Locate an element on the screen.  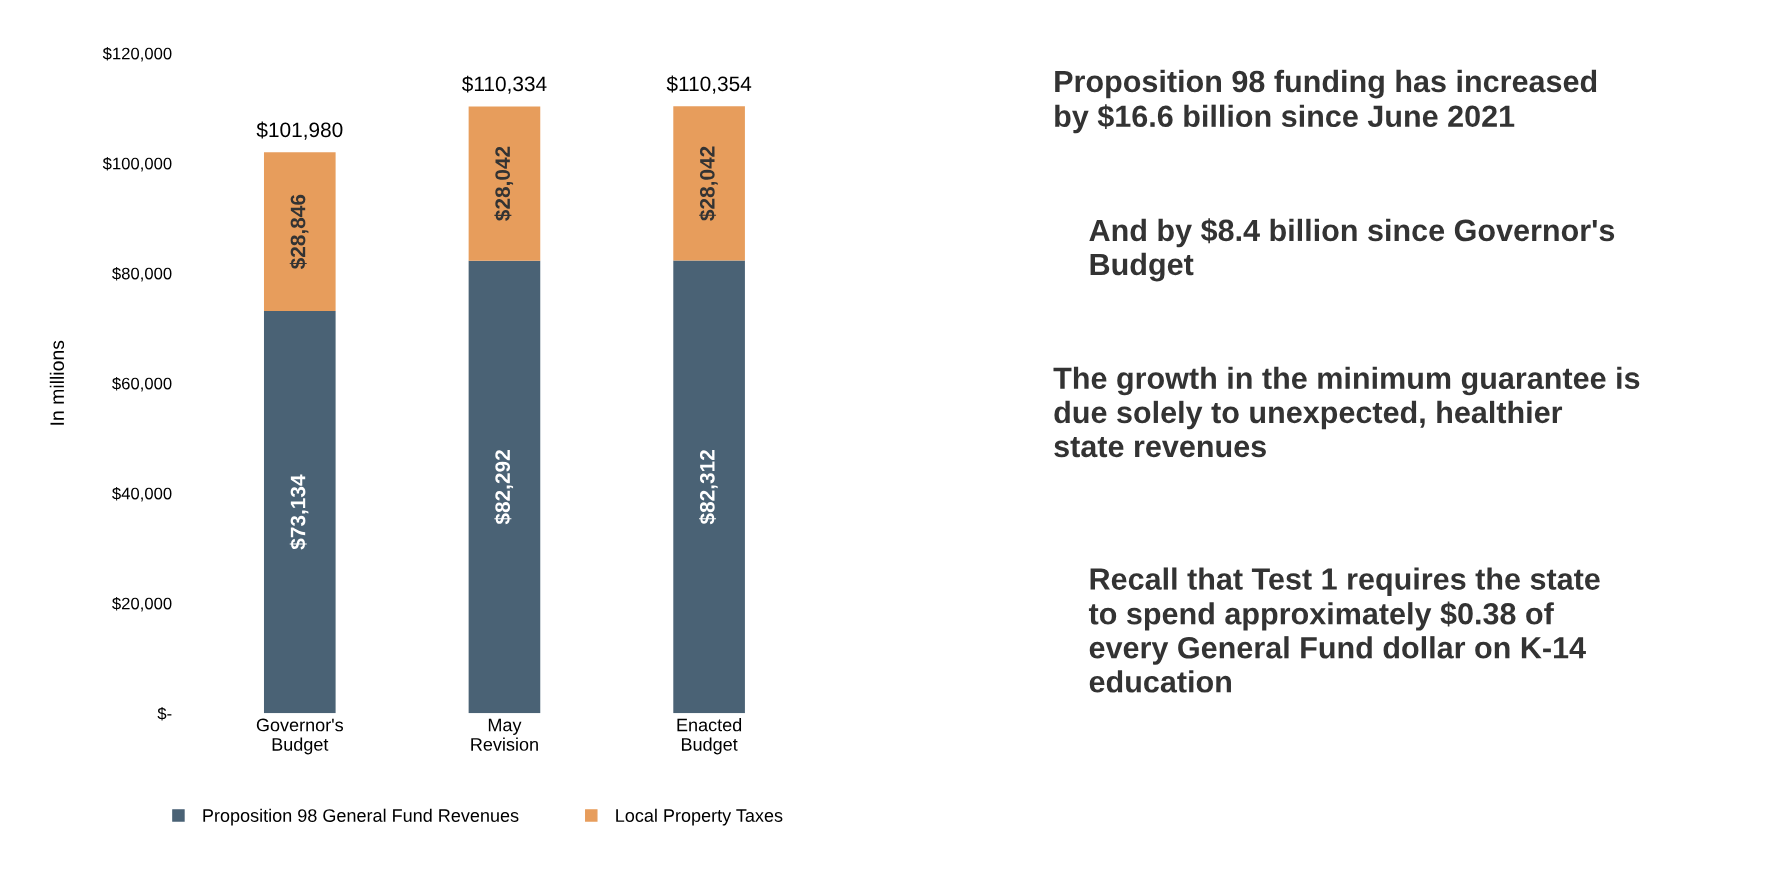
y-tick-label: $80,000 is located at coordinates (142, 274).